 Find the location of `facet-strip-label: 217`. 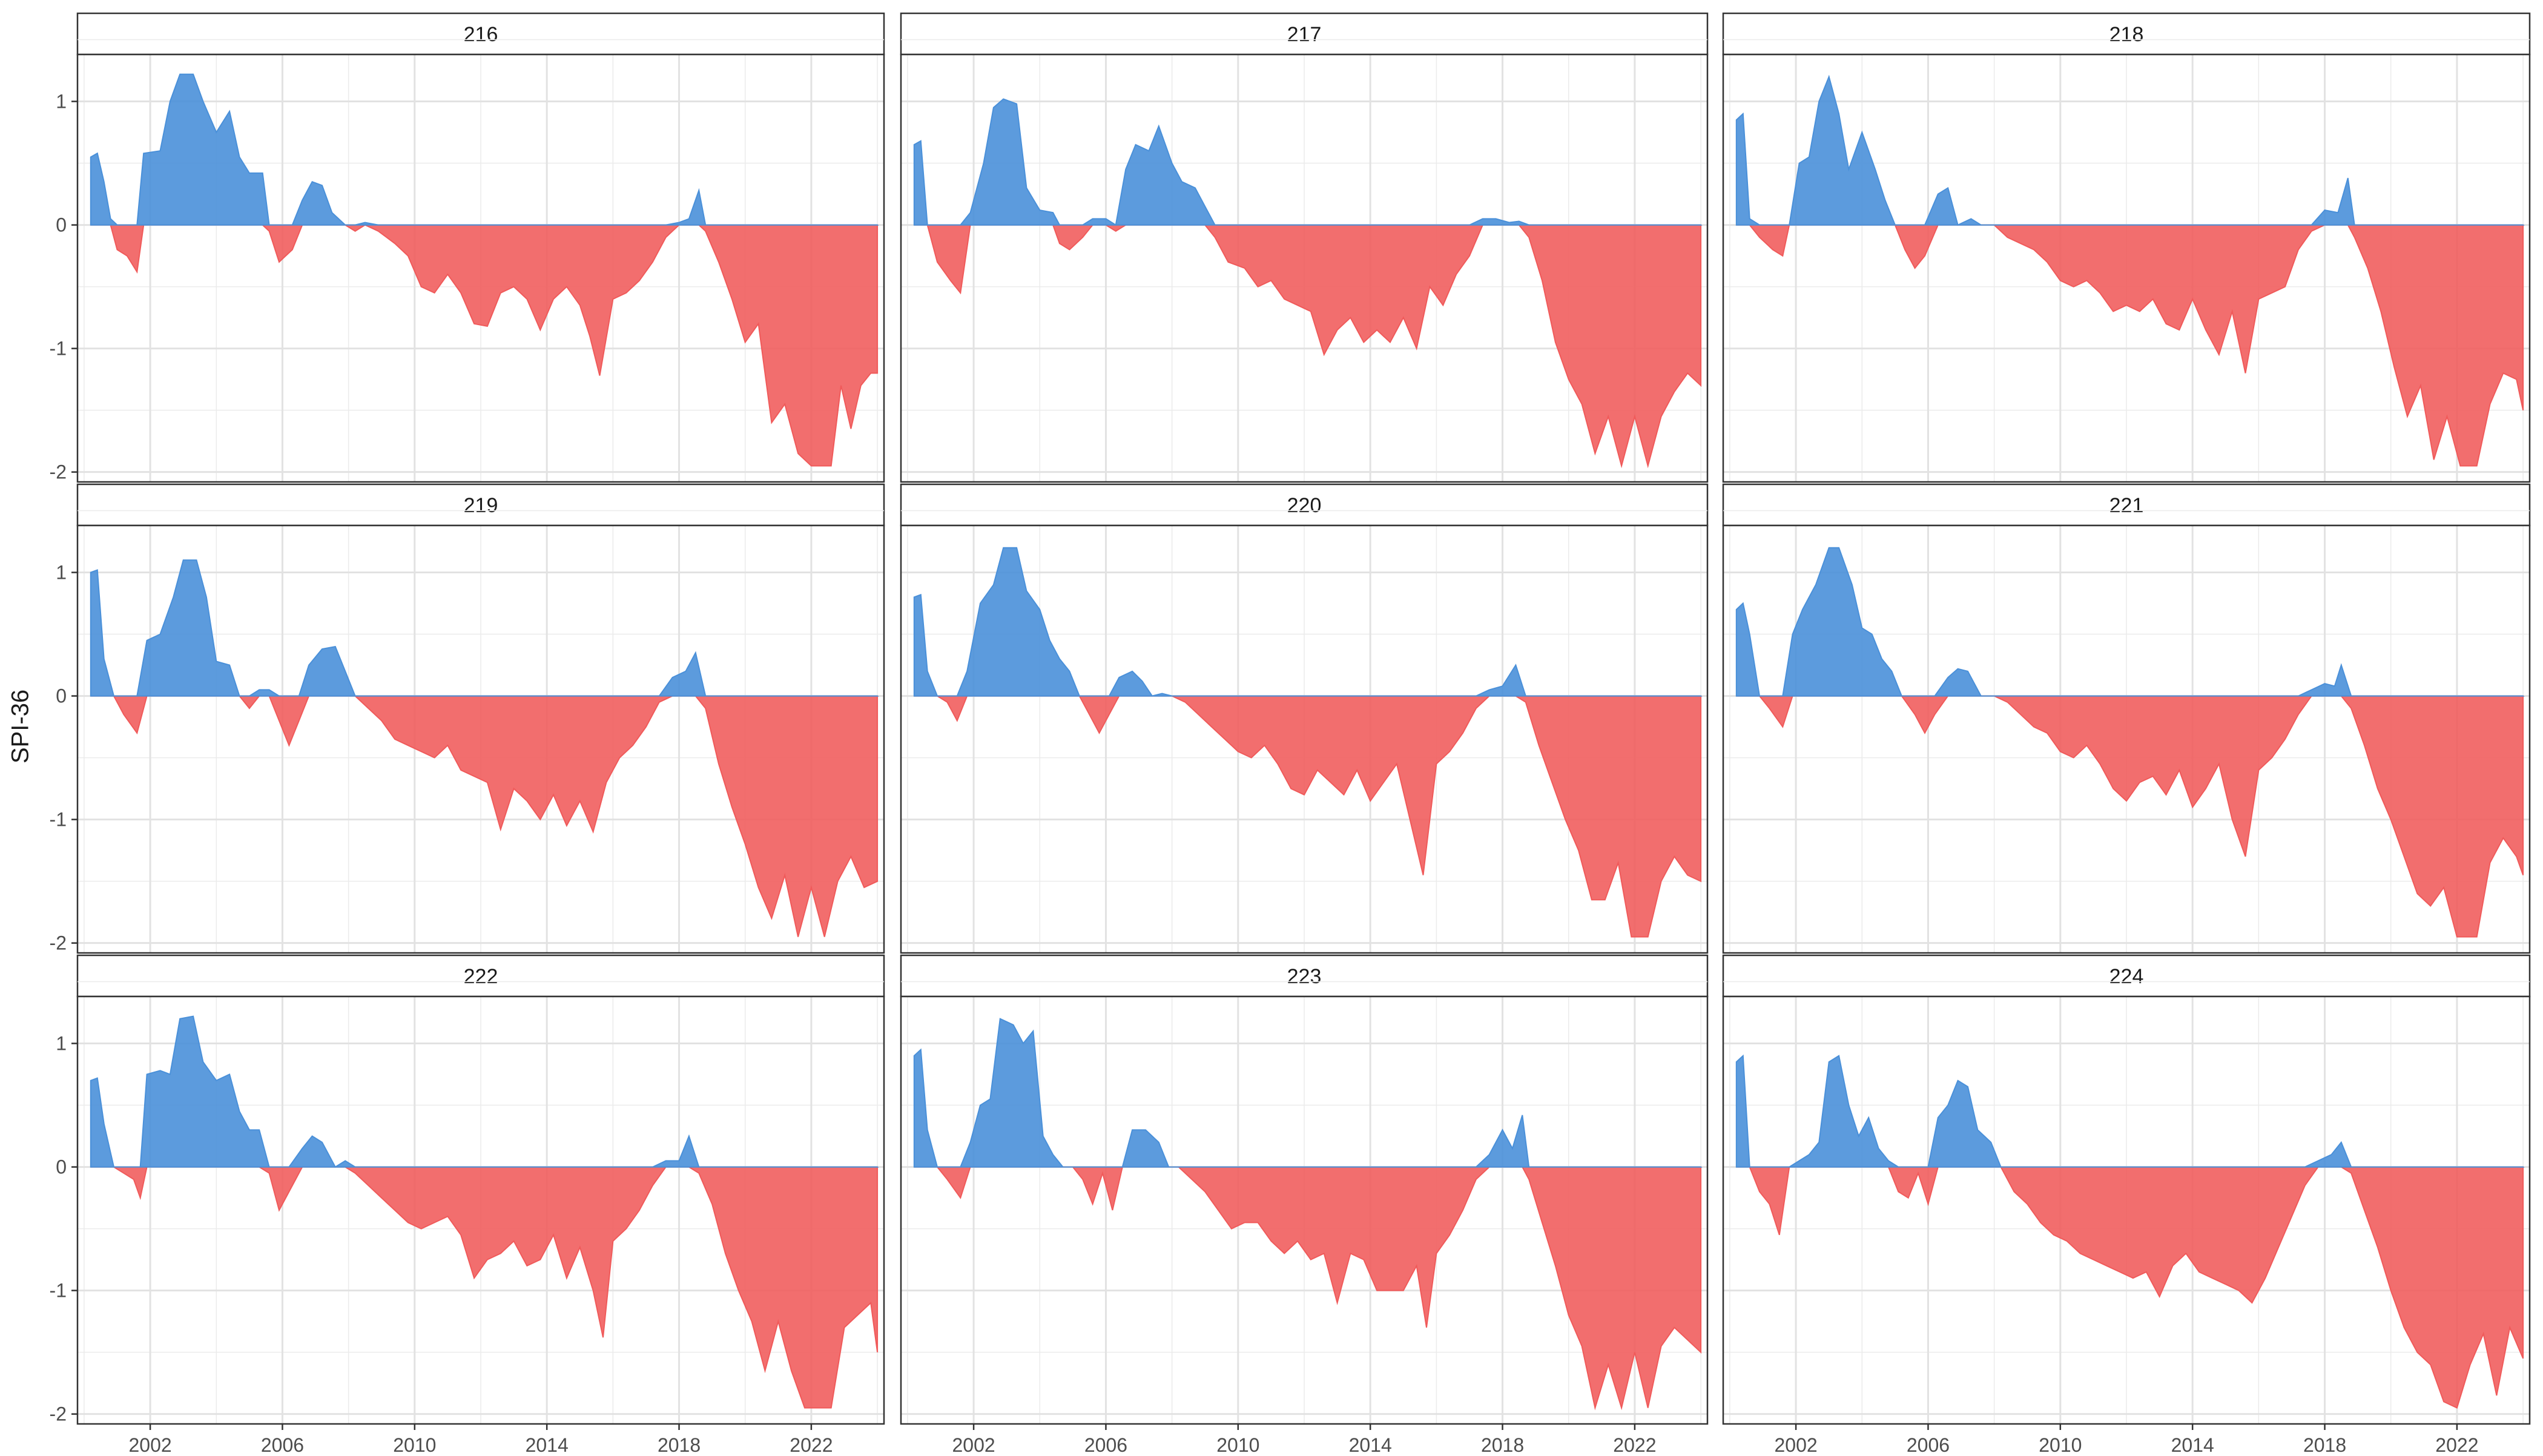

facet-strip-label: 217 is located at coordinates (1304, 34).